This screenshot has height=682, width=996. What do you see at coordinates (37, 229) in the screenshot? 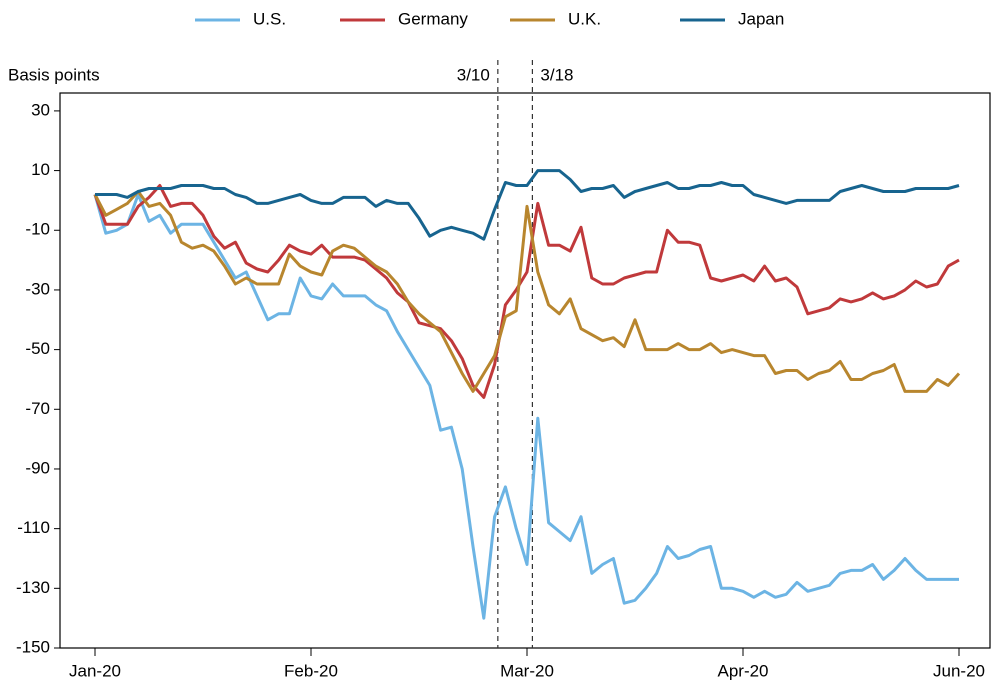
I see `y-tick-label: -10` at bounding box center [37, 229].